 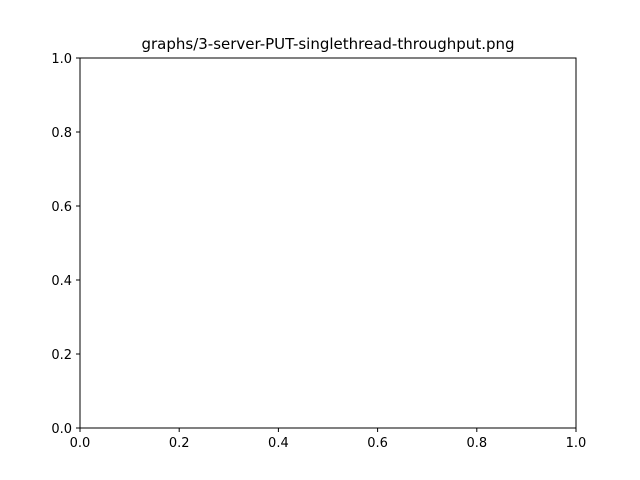 I want to click on y-tick-label: 0.2, so click(x=61, y=355).